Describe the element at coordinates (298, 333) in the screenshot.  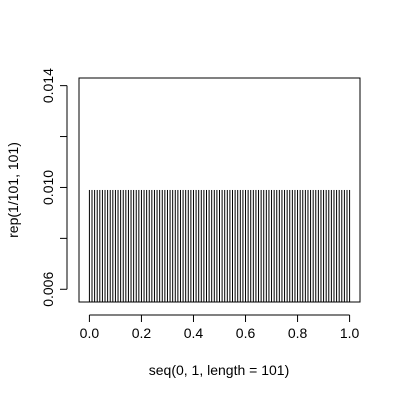
I see `x-tick-label: 0.8` at that location.